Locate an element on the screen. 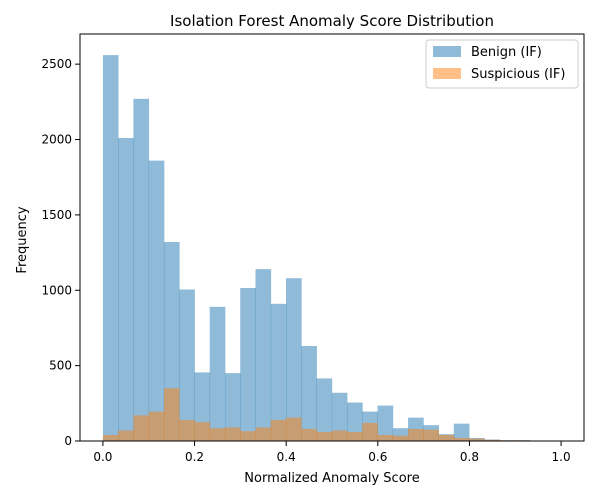 The width and height of the screenshot is (600, 504). legend: Benign (IF) Suspicious (IF) is located at coordinates (502, 64).